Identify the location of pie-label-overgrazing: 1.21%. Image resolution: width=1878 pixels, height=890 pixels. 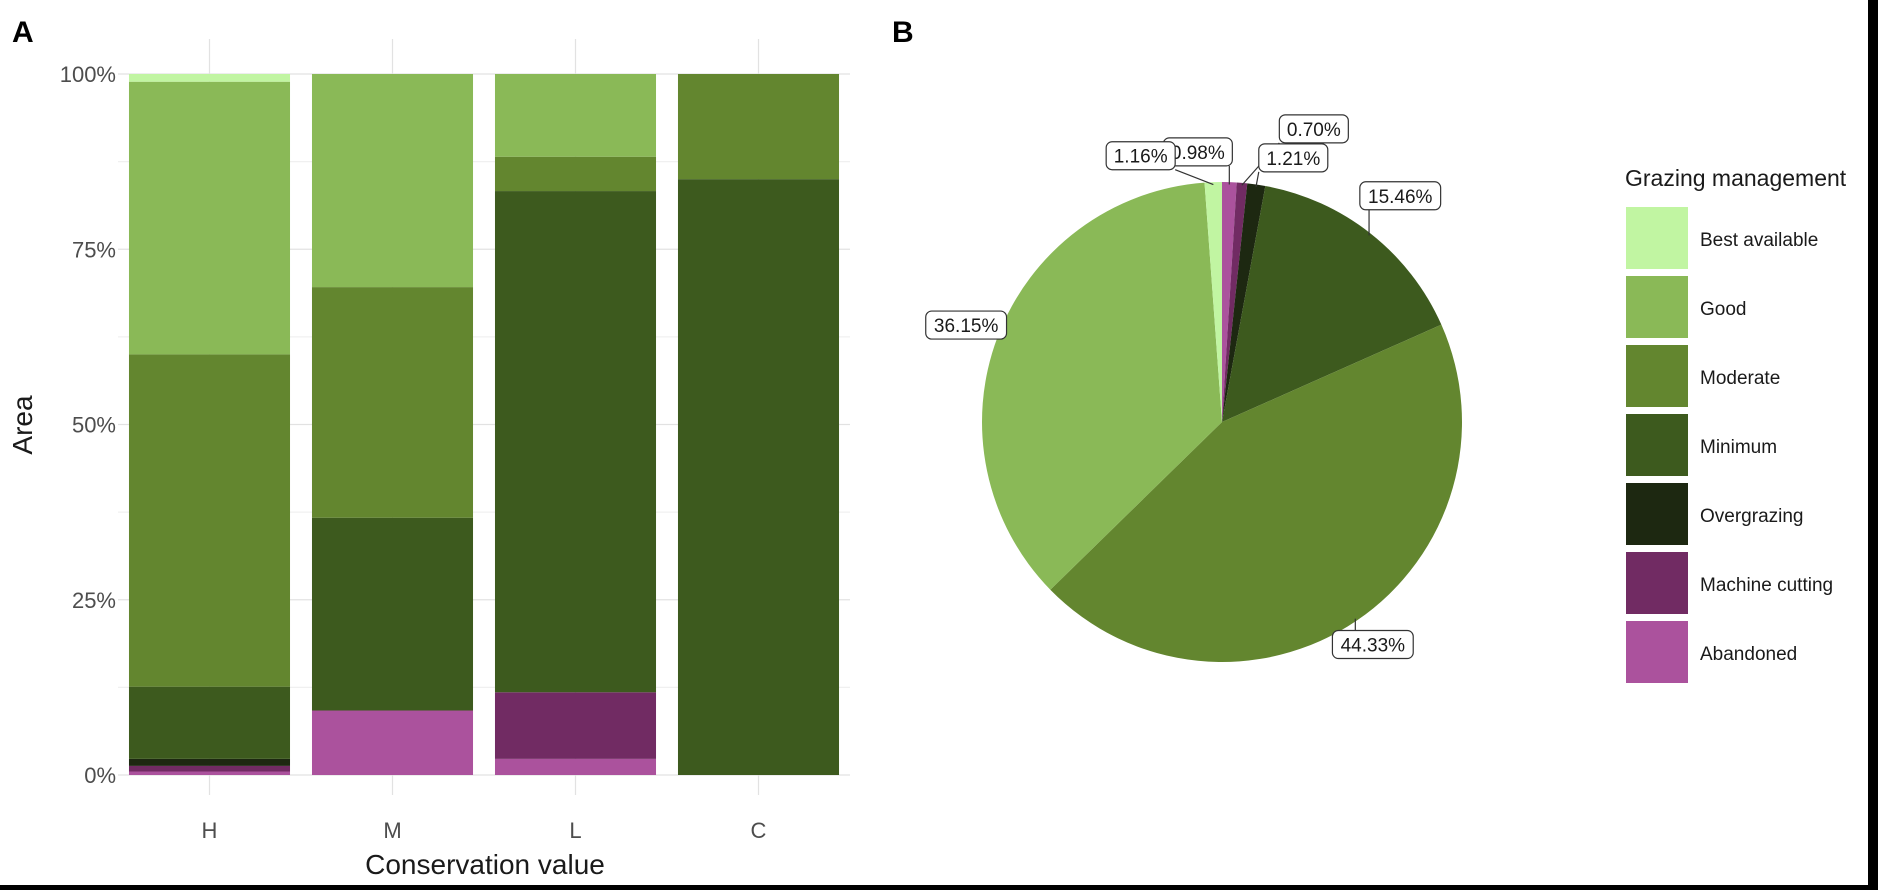
(1293, 159).